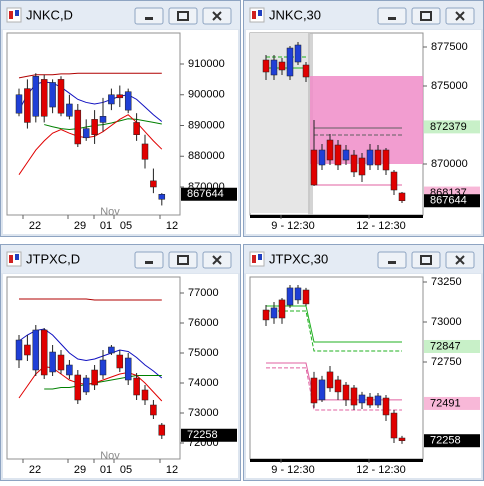 This screenshot has height=486, width=484. What do you see at coordinates (203, 323) in the screenshot?
I see `y-tick-label: 76000` at bounding box center [203, 323].